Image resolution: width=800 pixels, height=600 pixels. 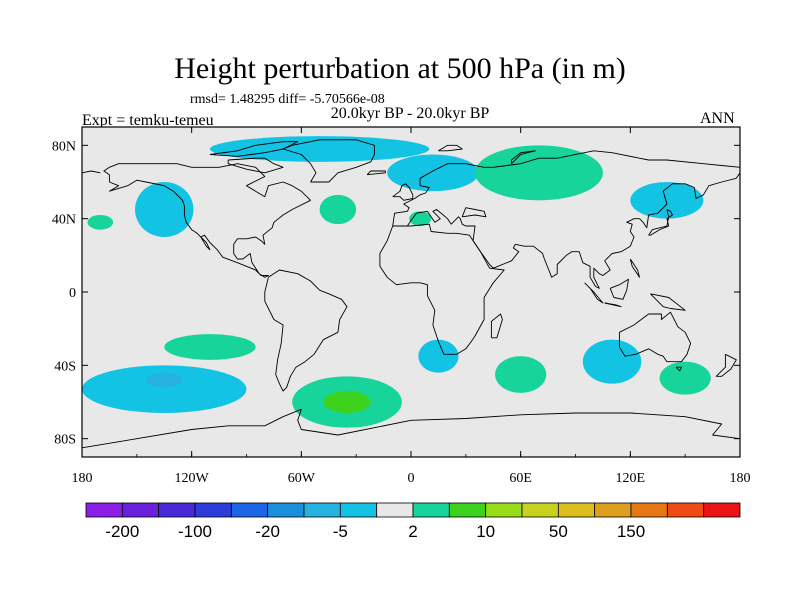 I want to click on season-label: ANN, so click(x=717, y=118).